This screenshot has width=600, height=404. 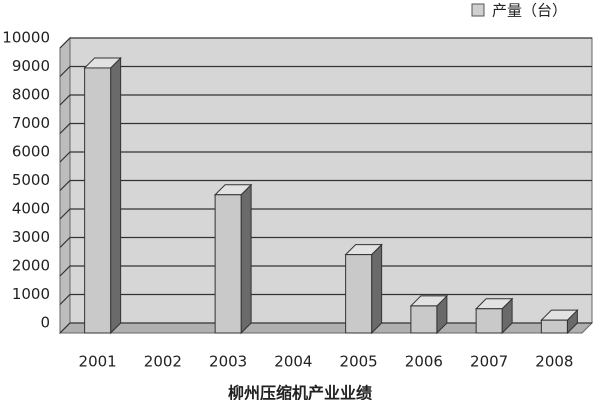 I want to click on x-tick-label: 2008, so click(x=554, y=362).